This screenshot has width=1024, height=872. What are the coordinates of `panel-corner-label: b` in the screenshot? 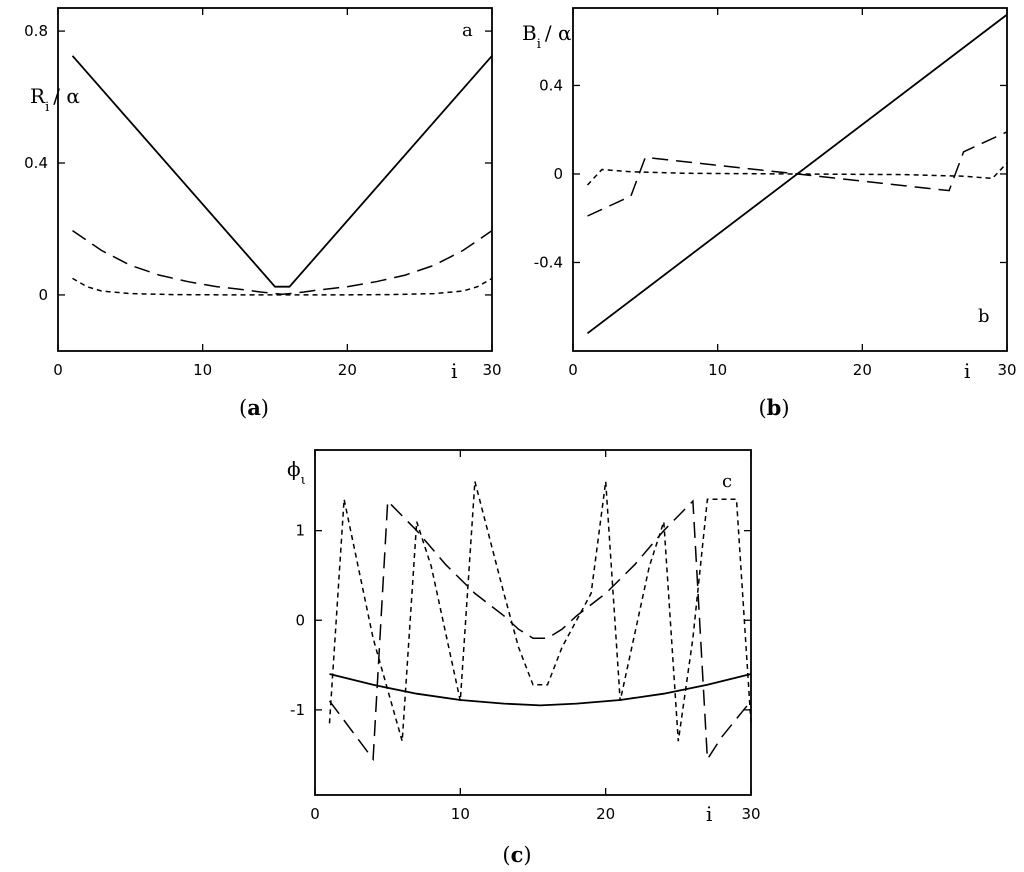 It's located at (984, 316).